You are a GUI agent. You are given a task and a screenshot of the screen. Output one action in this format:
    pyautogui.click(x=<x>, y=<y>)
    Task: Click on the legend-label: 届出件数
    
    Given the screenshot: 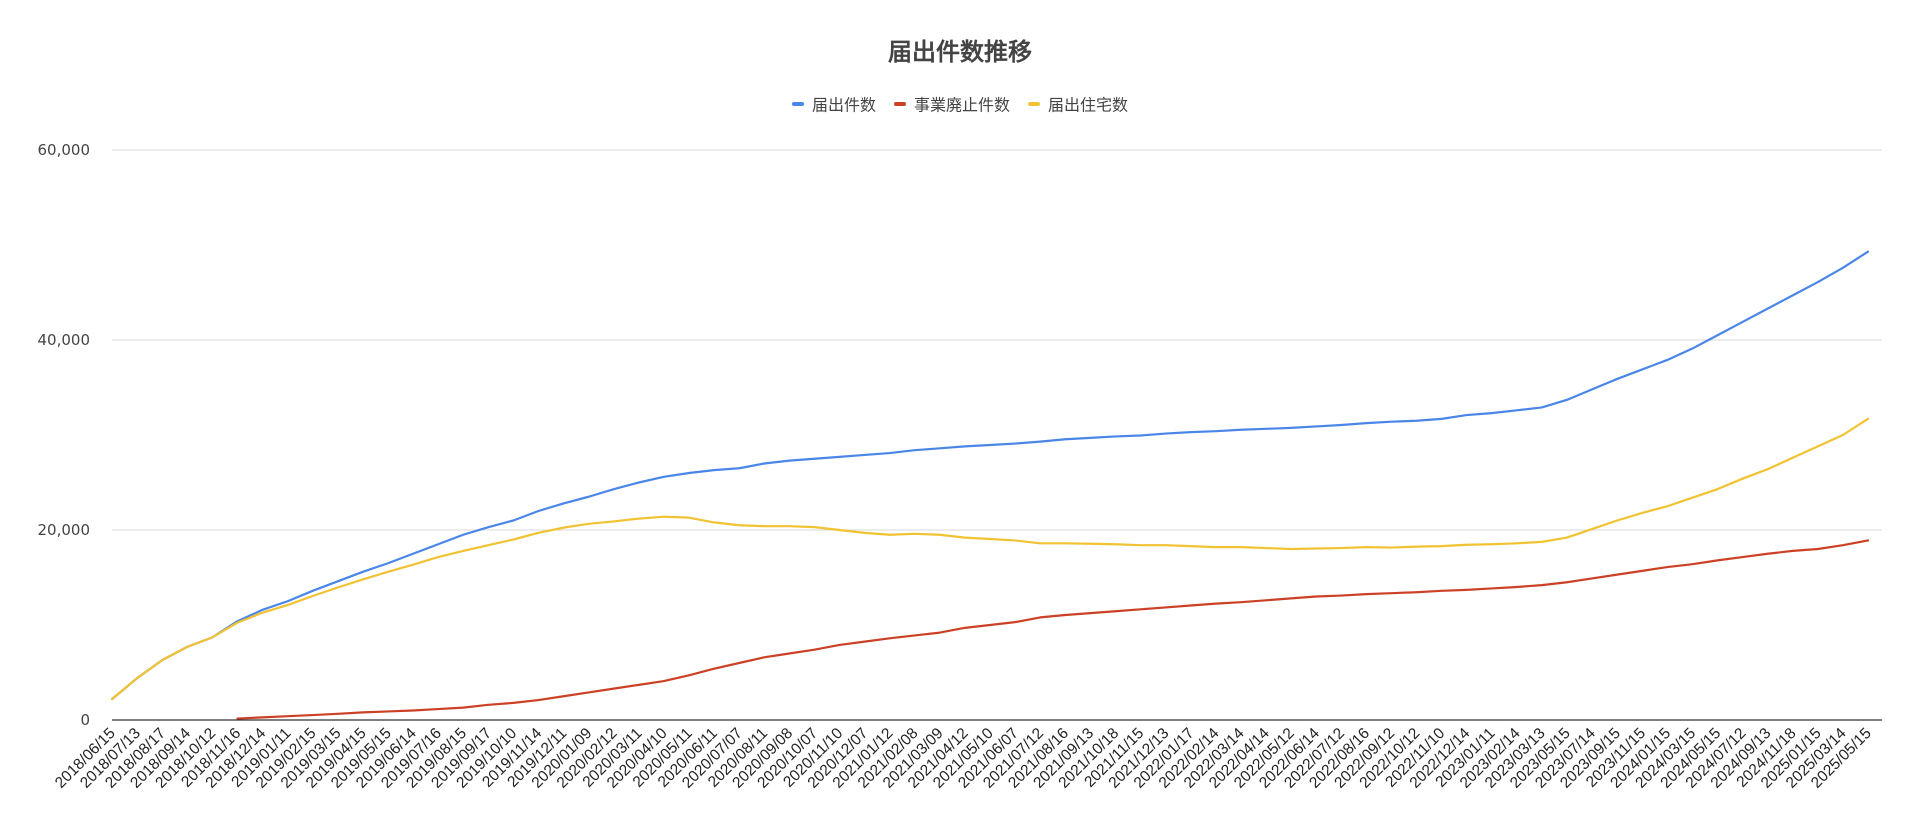 What is the action you would take?
    pyautogui.click(x=844, y=105)
    